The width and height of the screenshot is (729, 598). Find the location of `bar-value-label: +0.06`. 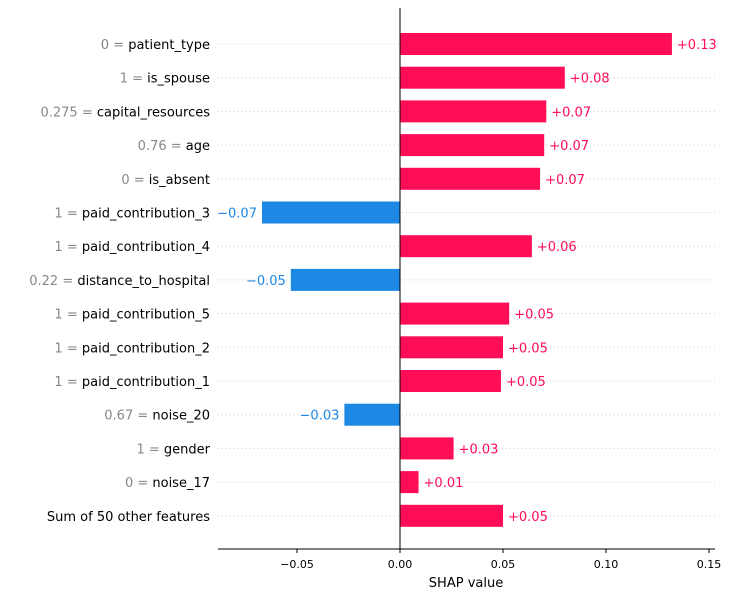

bar-value-label: +0.06 is located at coordinates (557, 247).